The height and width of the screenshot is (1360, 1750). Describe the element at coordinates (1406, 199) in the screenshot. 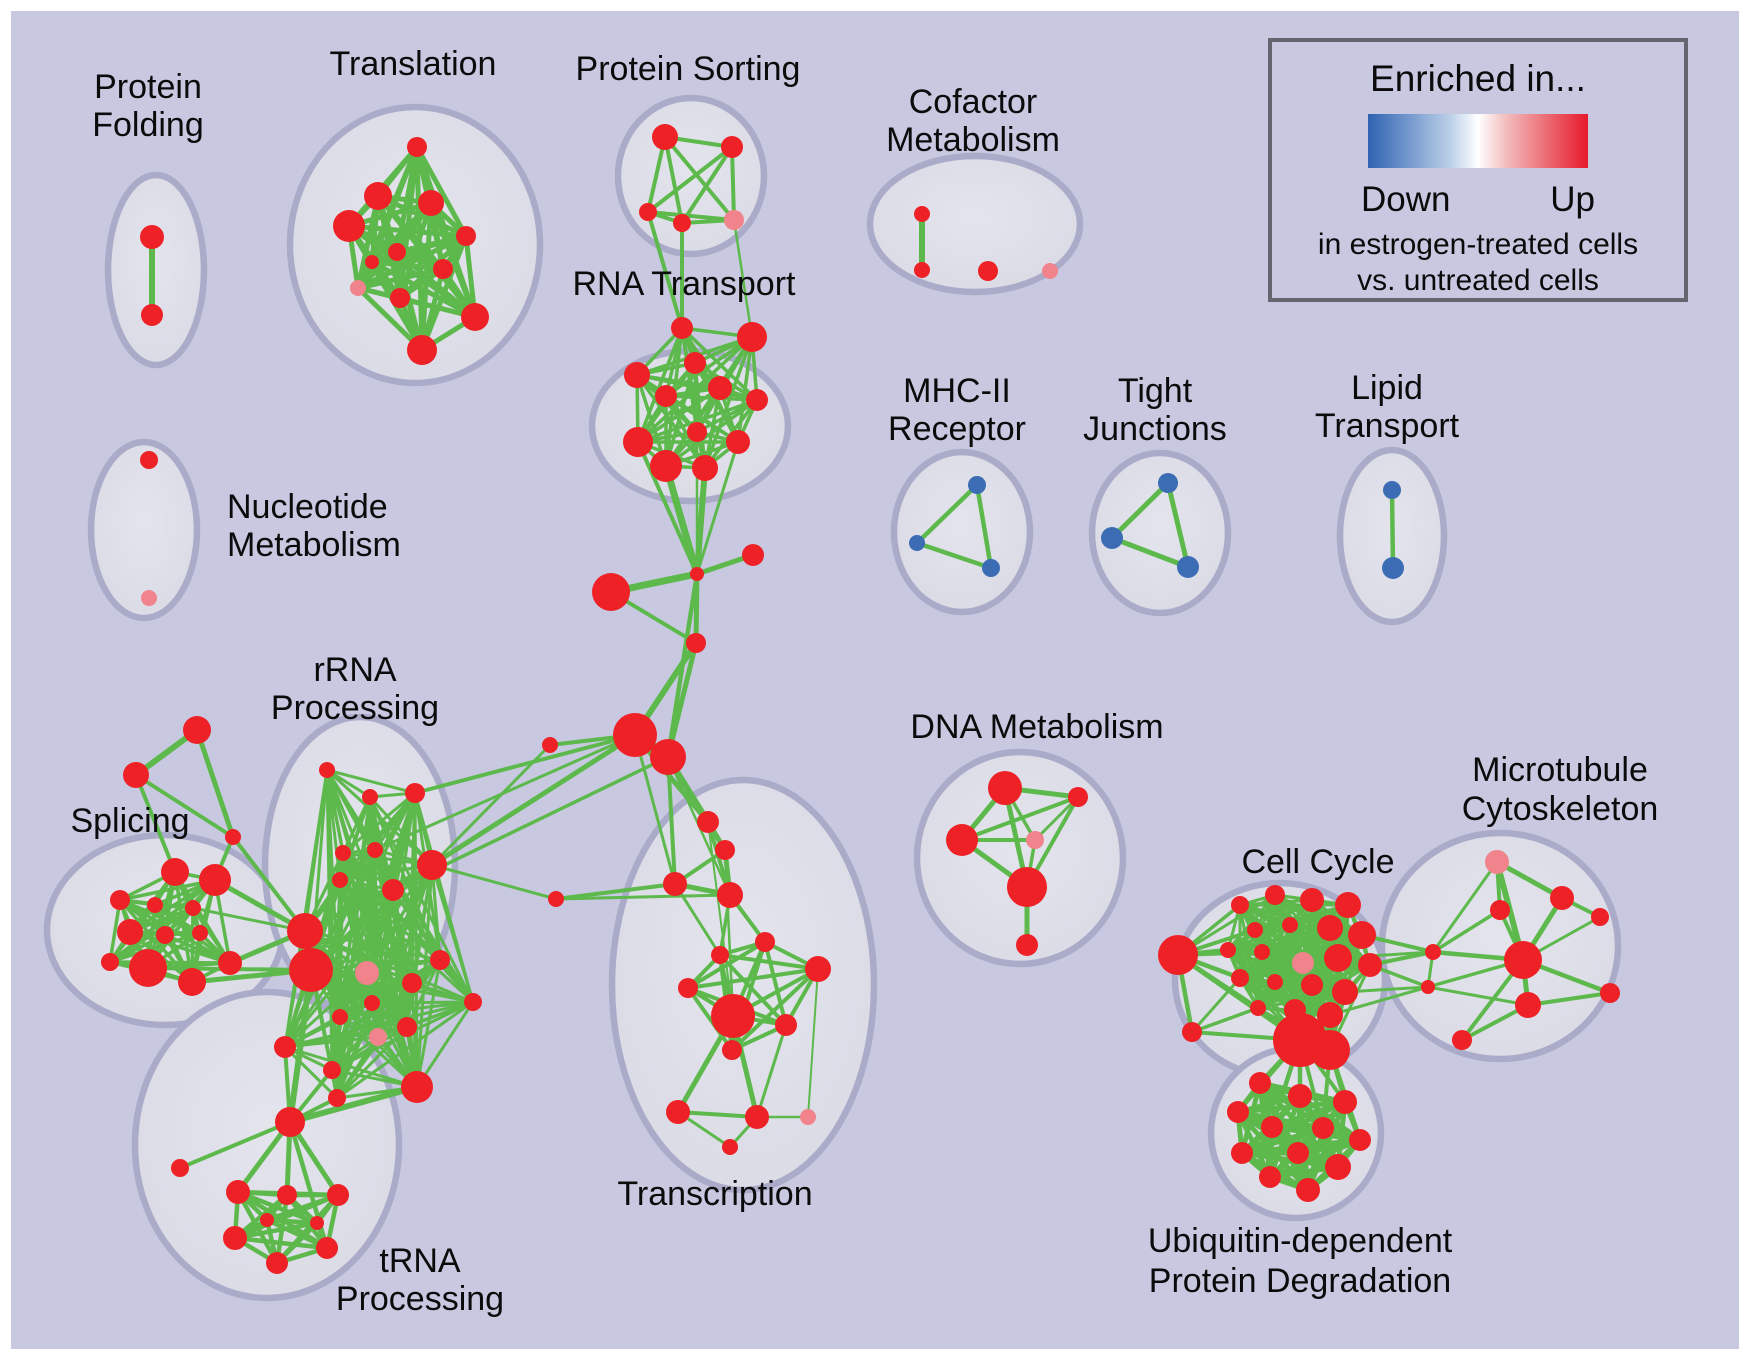

I see `legend-down-label: Down` at that location.